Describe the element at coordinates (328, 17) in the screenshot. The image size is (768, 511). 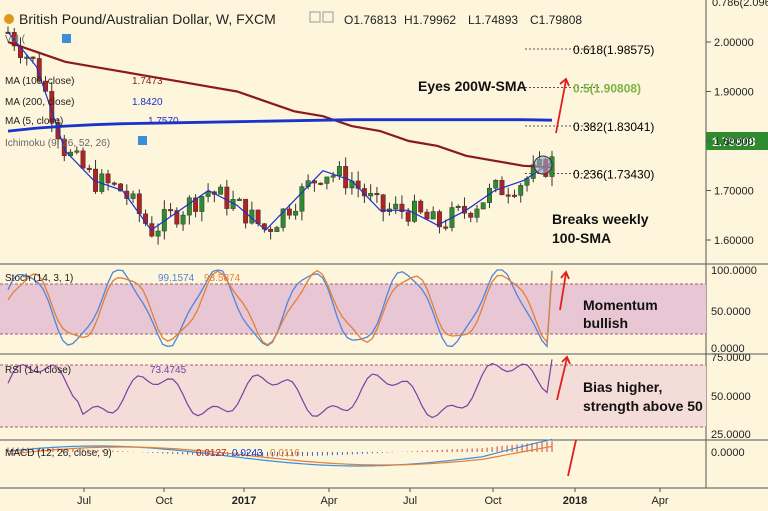
I see `visibility-icon` at that location.